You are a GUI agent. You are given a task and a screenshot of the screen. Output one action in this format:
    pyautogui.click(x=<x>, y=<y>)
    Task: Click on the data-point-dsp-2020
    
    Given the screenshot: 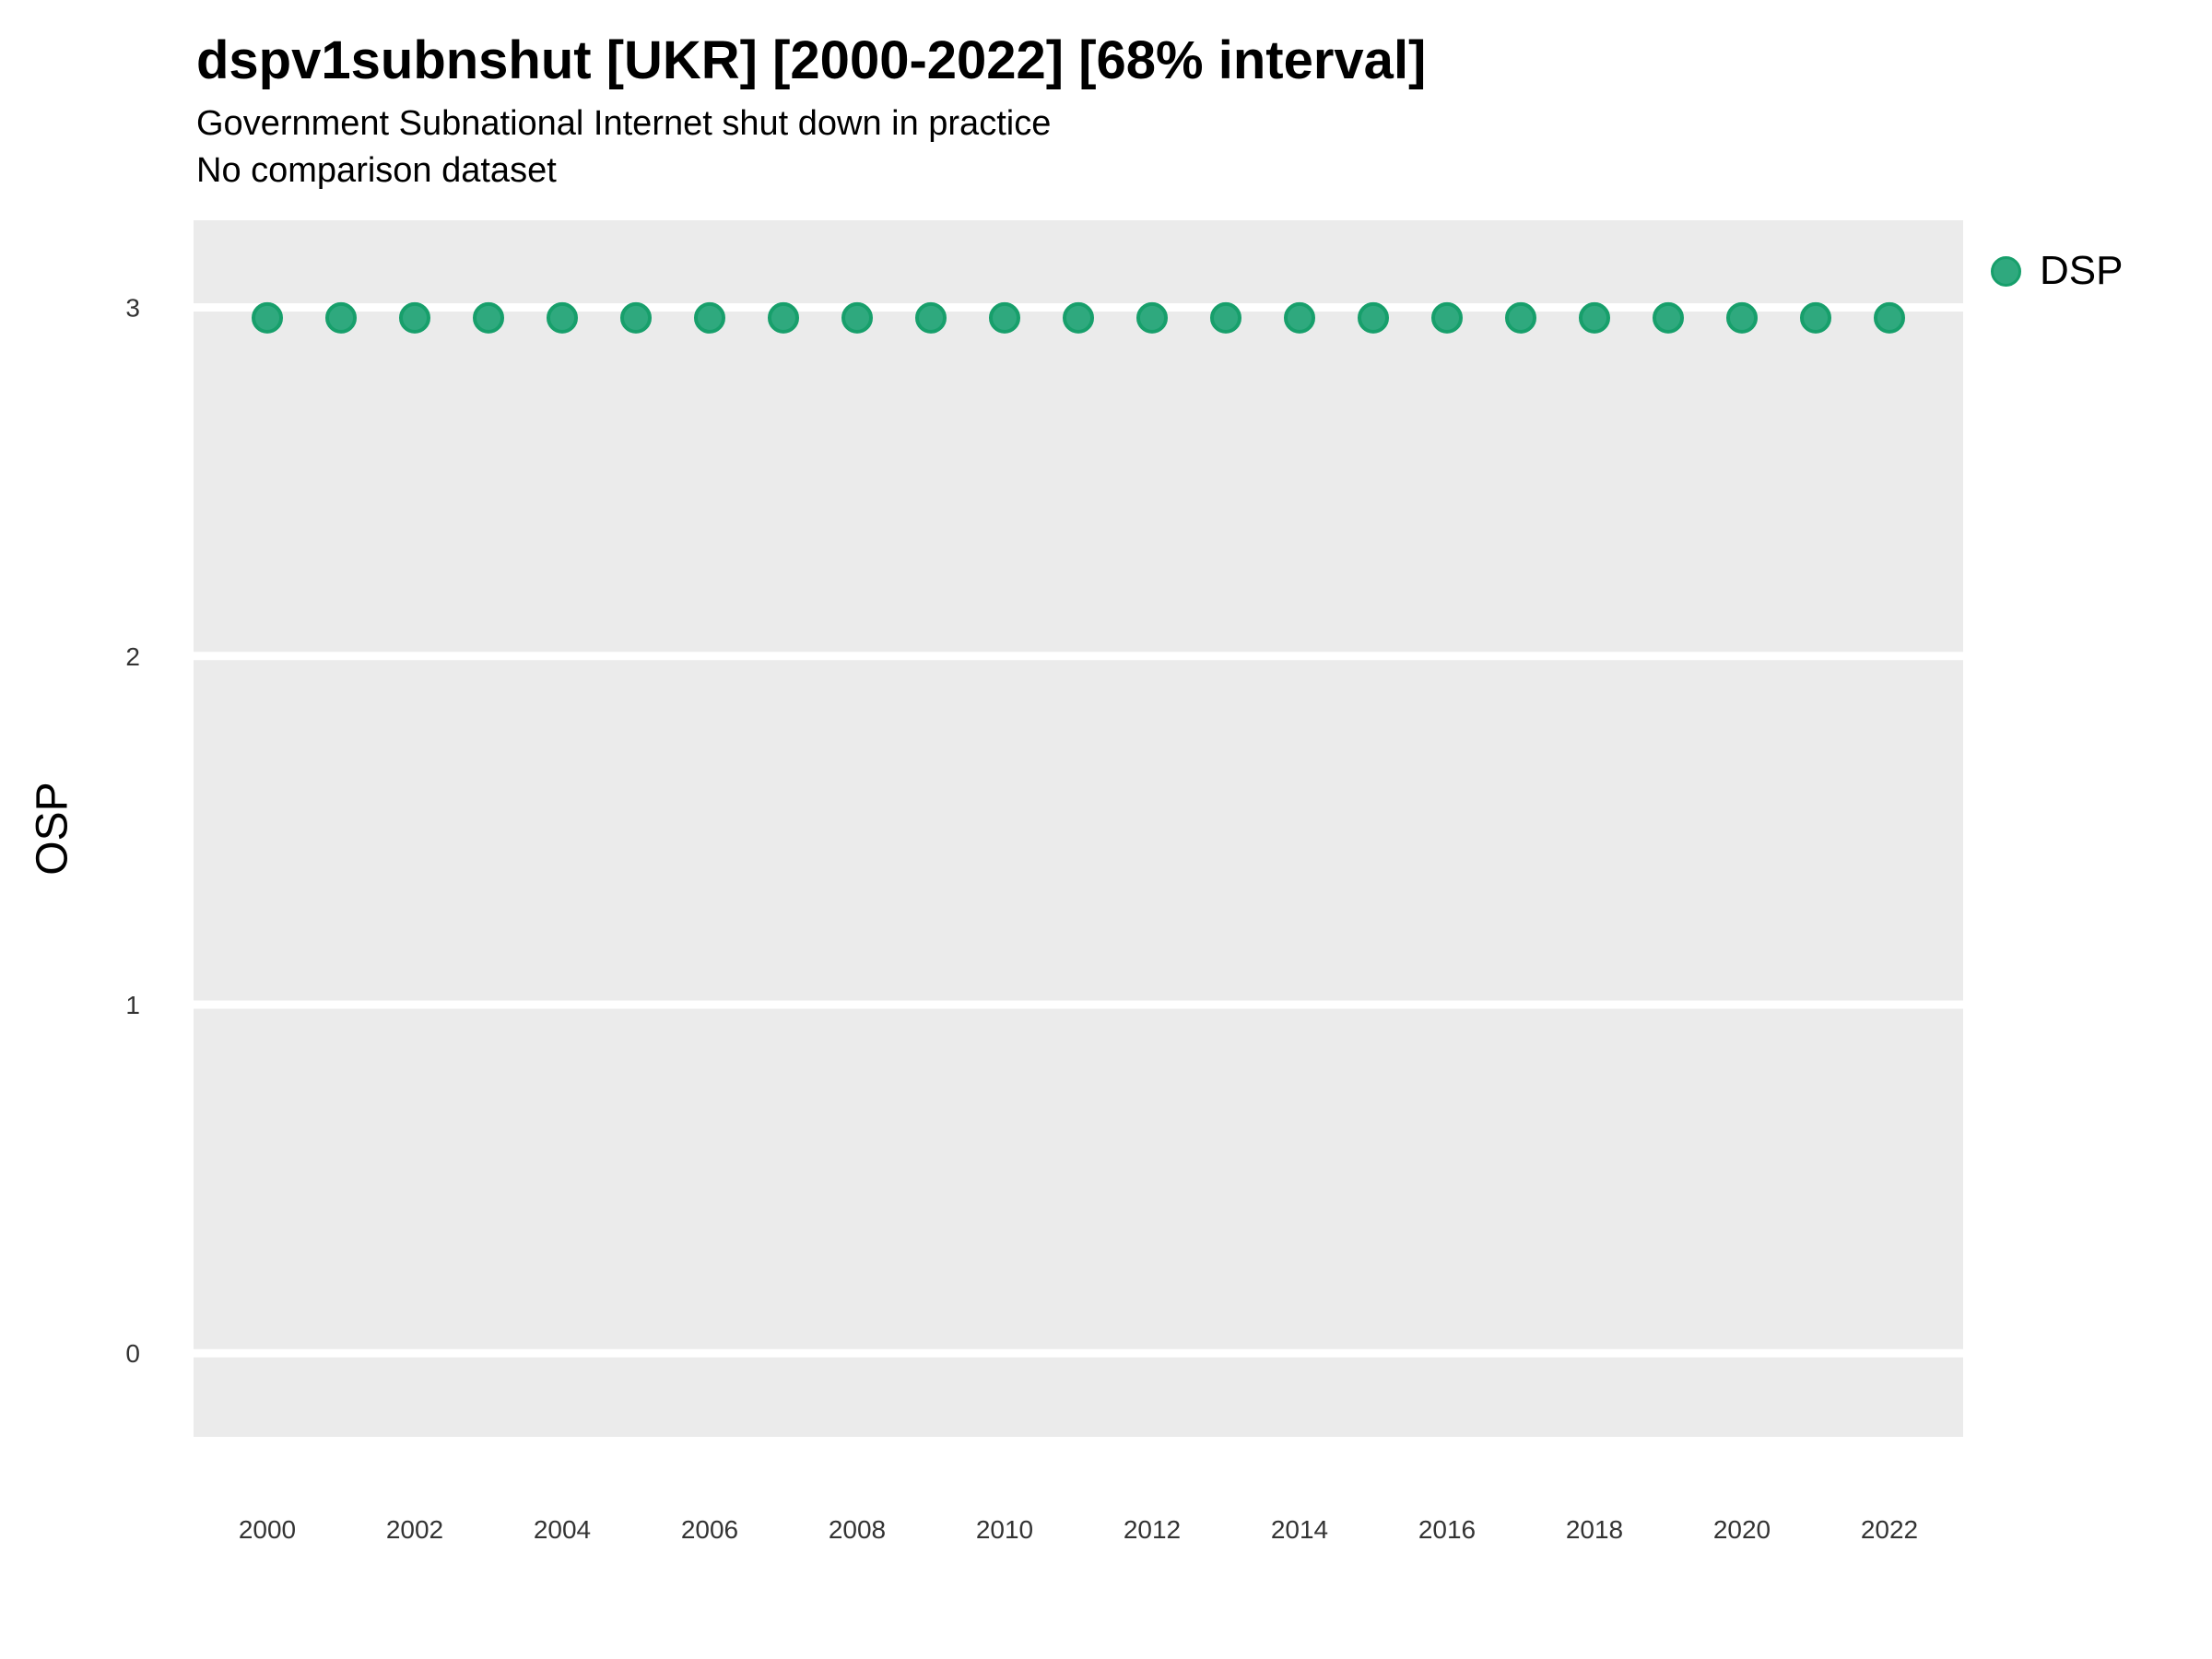 What is the action you would take?
    pyautogui.click(x=1742, y=317)
    